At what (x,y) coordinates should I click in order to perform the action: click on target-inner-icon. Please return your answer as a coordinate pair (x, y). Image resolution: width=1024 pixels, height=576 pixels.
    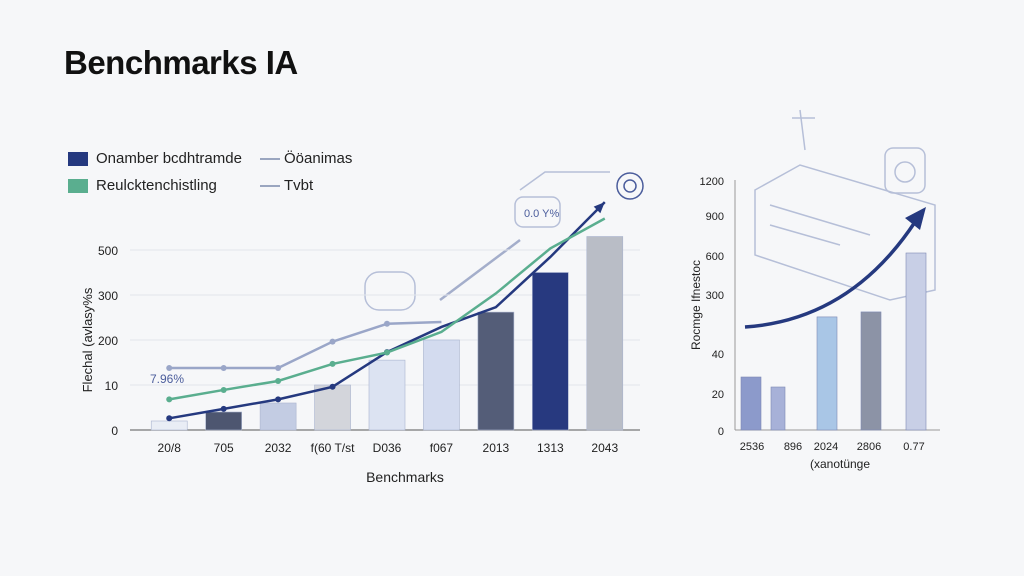
    Looking at the image, I should click on (630, 186).